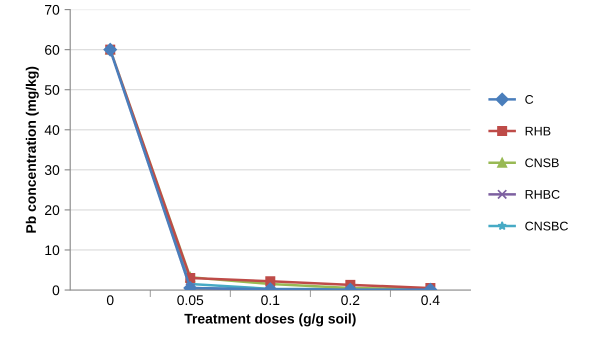  Describe the element at coordinates (52, 170) in the screenshot. I see `y-tick-label: 30` at that location.